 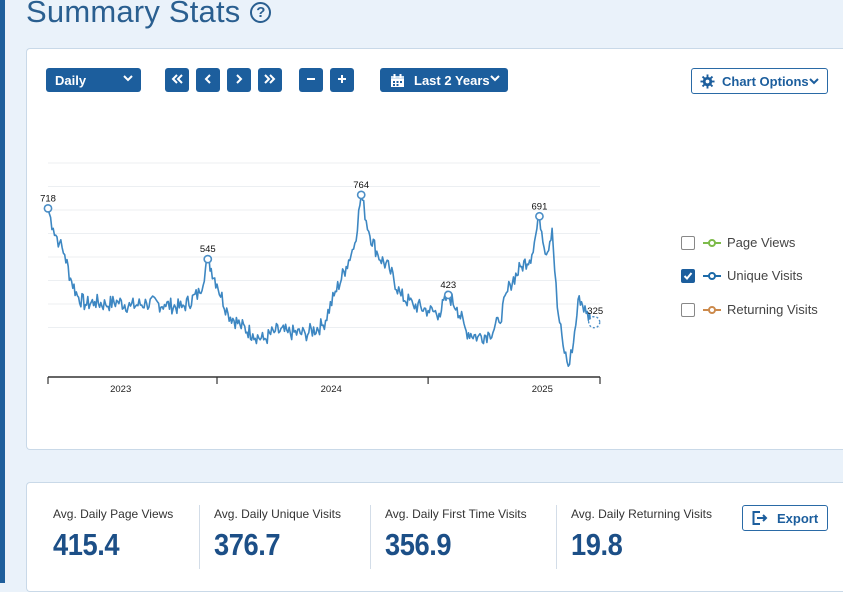 What do you see at coordinates (48, 198) in the screenshot?
I see `peak-label: 718` at bounding box center [48, 198].